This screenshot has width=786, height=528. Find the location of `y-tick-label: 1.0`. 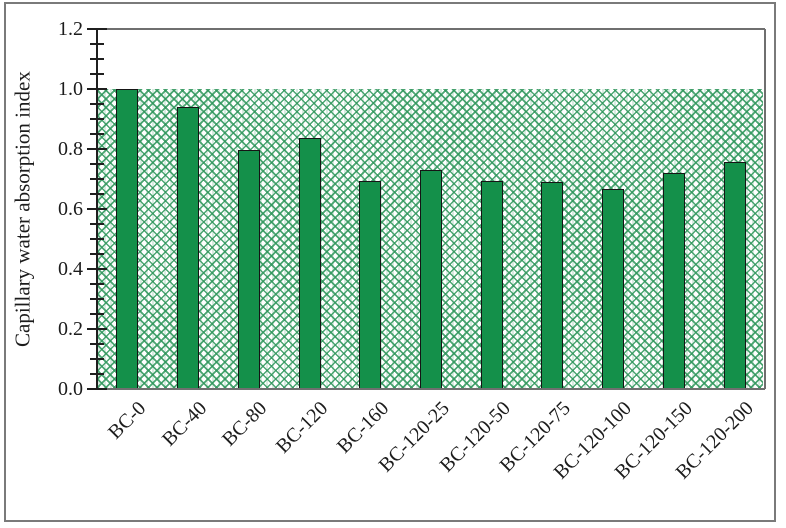

y-tick-label: 1.0 is located at coordinates (70, 89).